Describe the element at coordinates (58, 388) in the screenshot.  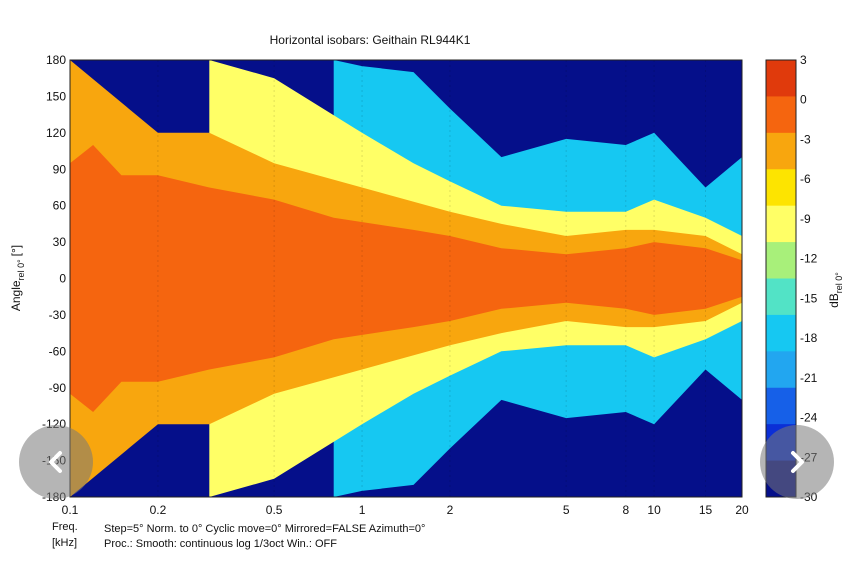
I see `y-tick-label: -90` at that location.